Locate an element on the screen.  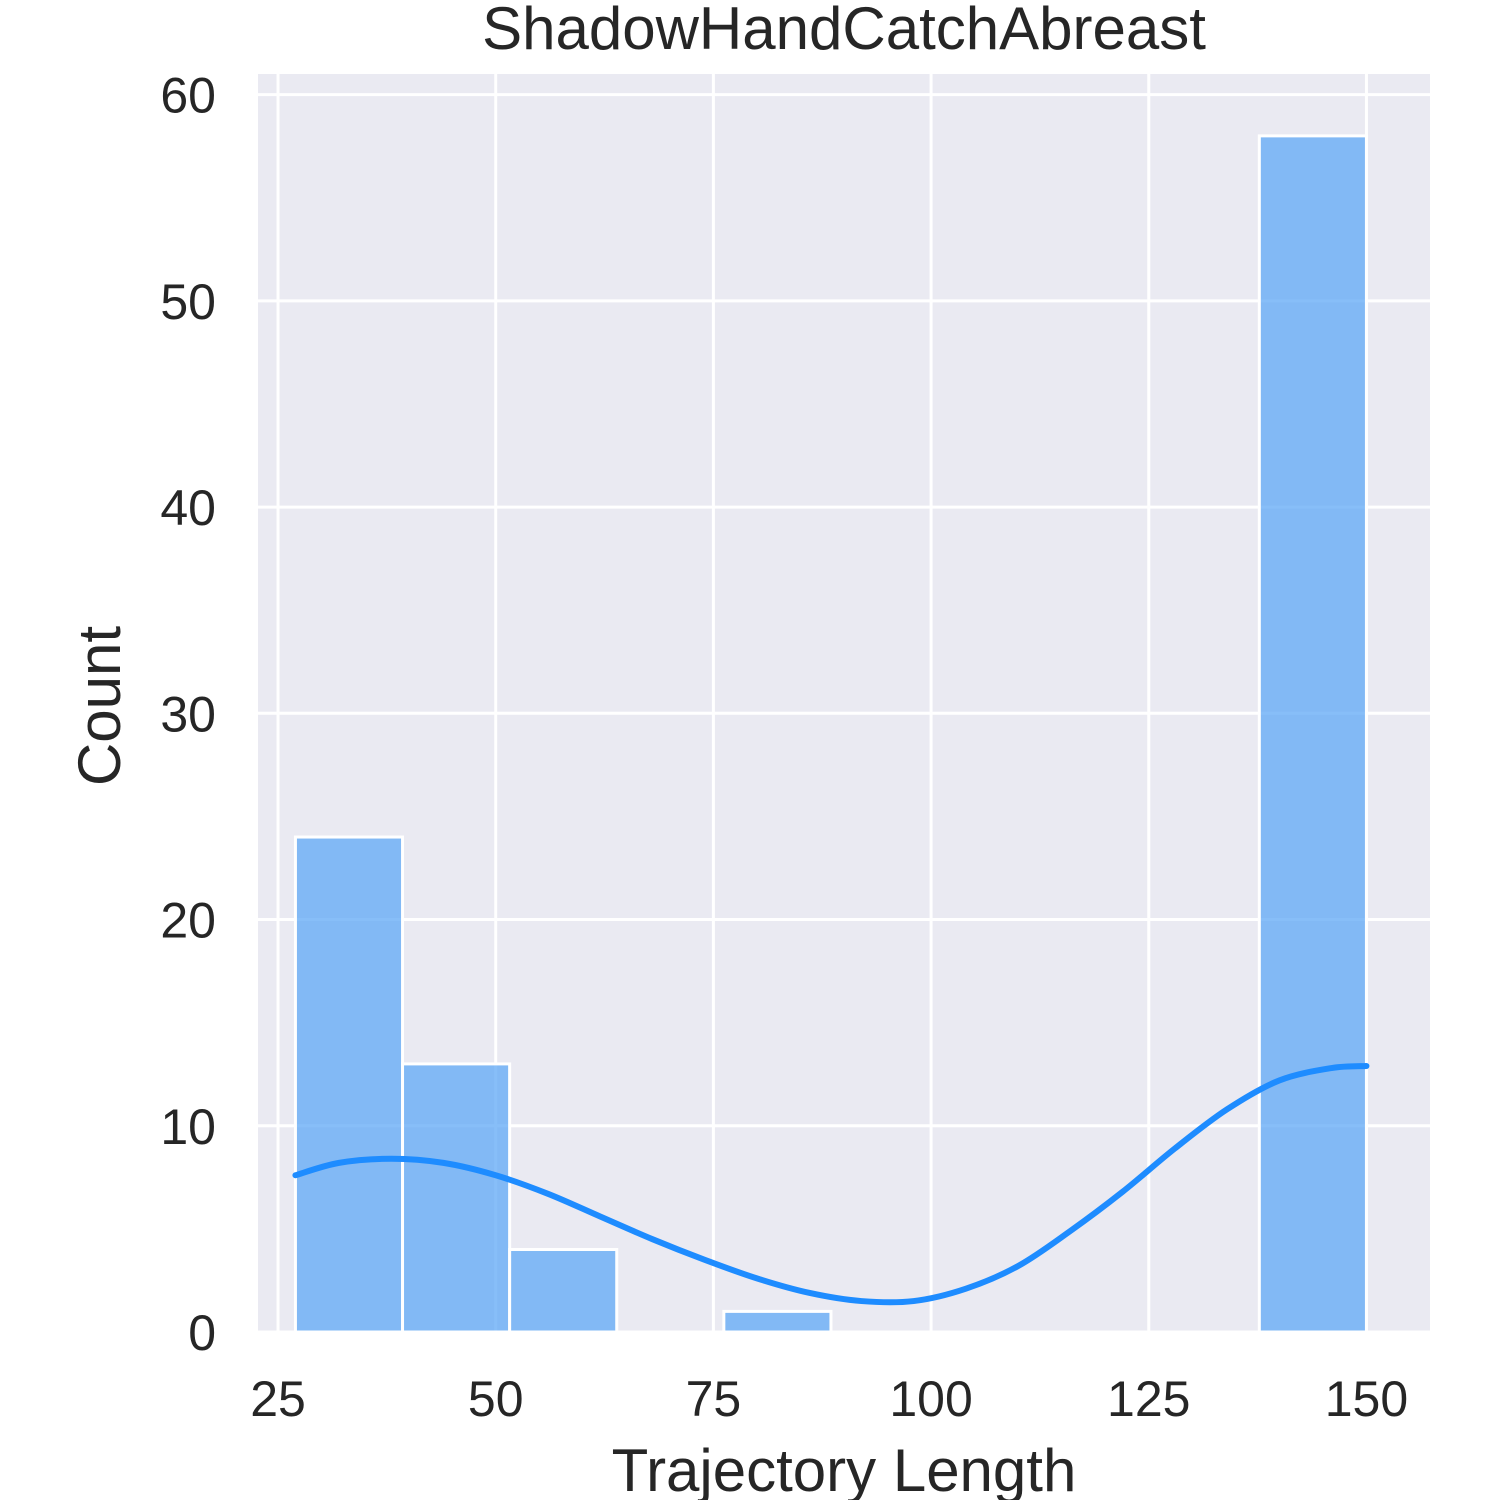
kde-line is located at coordinates (831, 1184).